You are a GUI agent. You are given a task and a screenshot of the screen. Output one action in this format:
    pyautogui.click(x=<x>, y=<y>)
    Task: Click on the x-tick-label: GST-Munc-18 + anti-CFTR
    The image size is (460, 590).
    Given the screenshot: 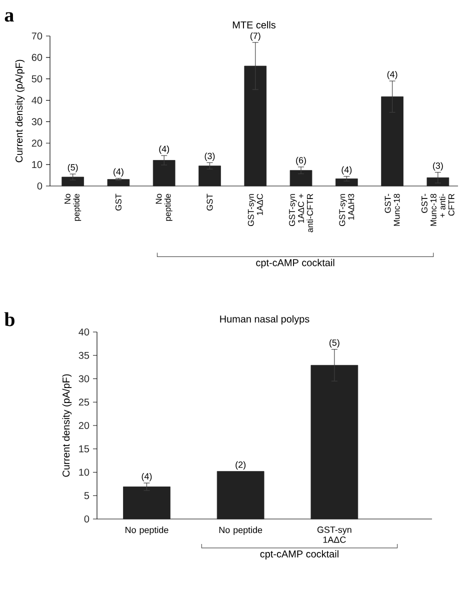 What is the action you would take?
    pyautogui.click(x=437, y=210)
    